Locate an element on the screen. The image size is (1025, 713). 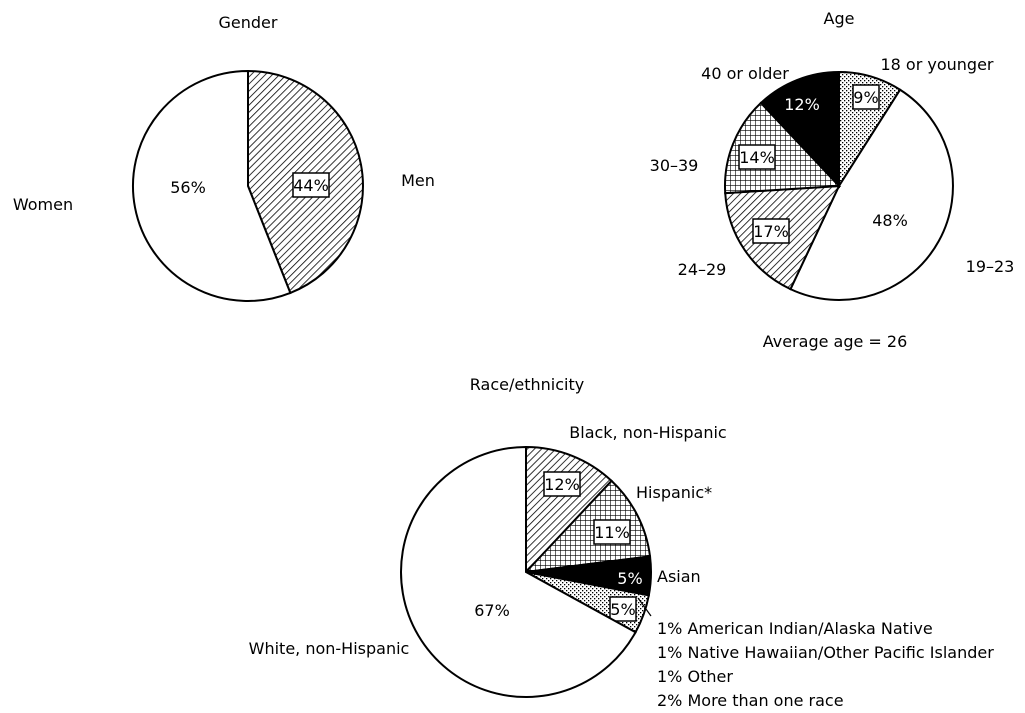
slice-value-text: 44% is located at coordinates (311, 185).